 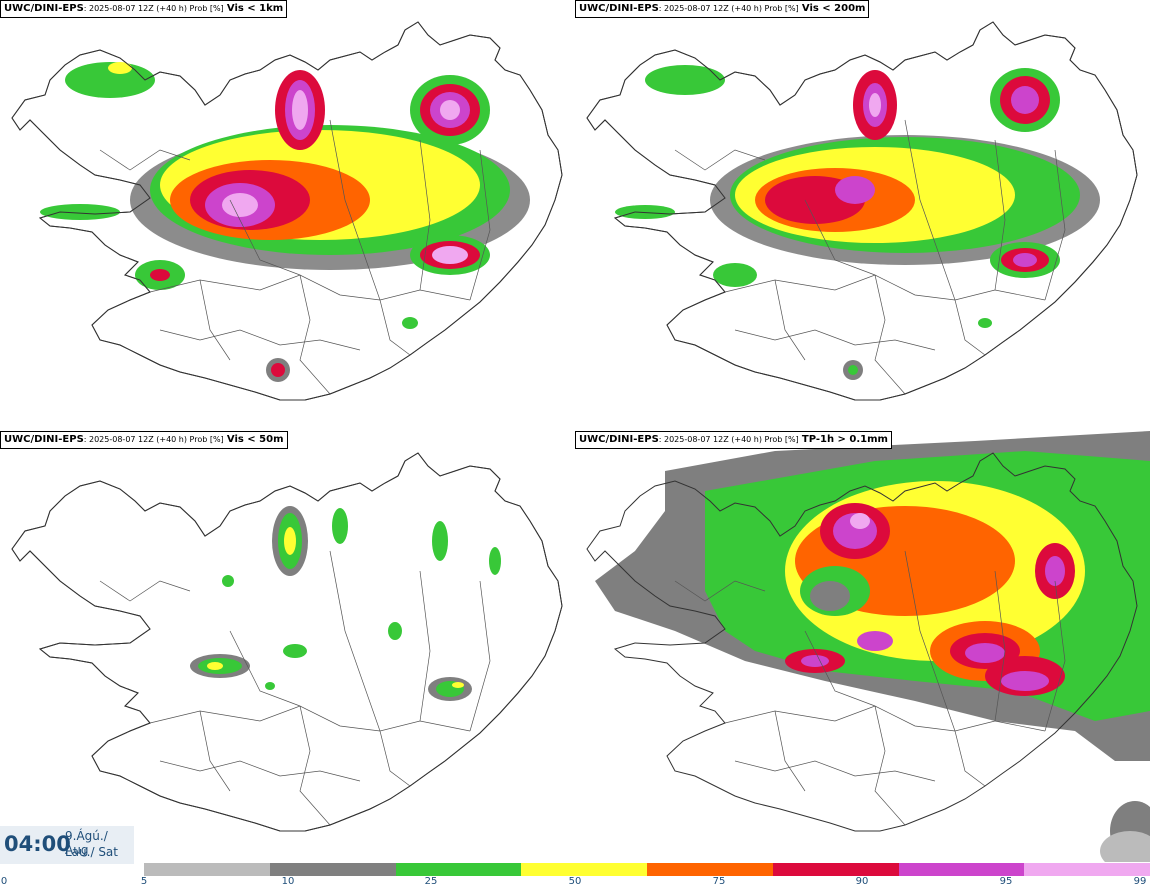 I want to click on probability-colorbar, so click(x=647, y=869).